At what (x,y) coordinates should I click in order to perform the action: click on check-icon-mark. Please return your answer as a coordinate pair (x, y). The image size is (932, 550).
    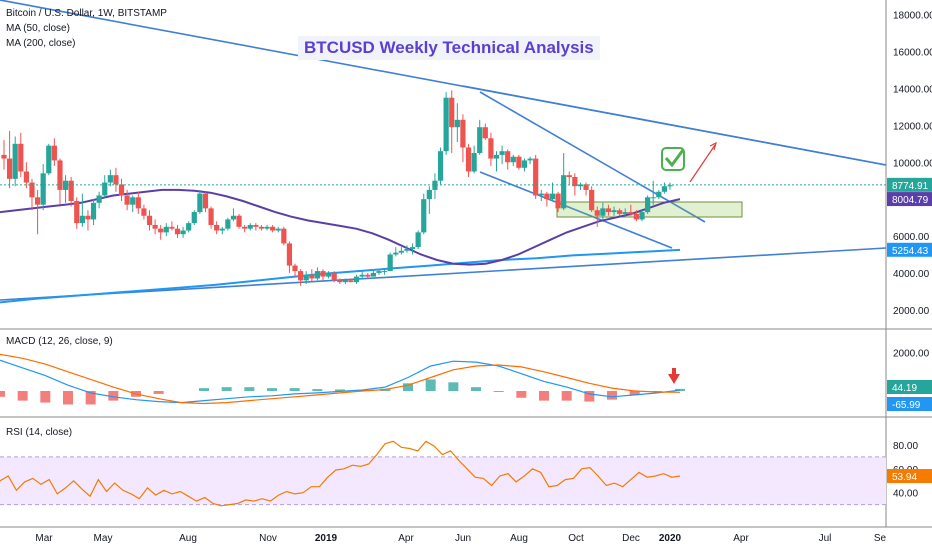
    Looking at the image, I should click on (674, 158).